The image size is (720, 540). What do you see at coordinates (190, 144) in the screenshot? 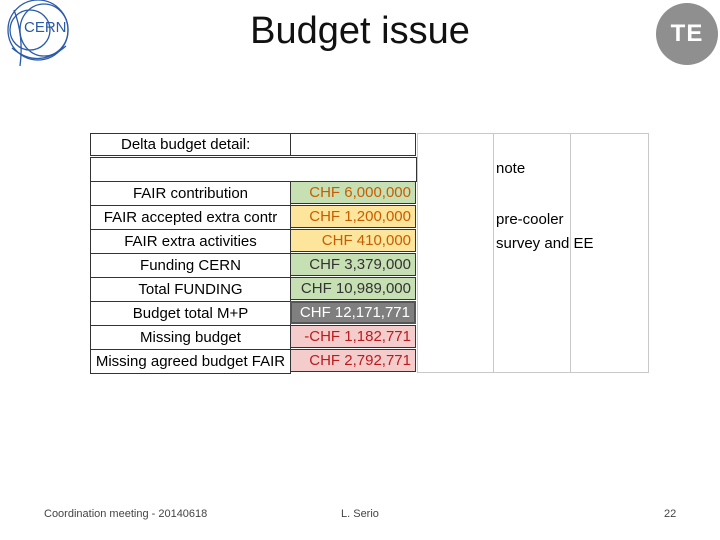
I see `table-header: Delta budget detail:` at bounding box center [190, 144].